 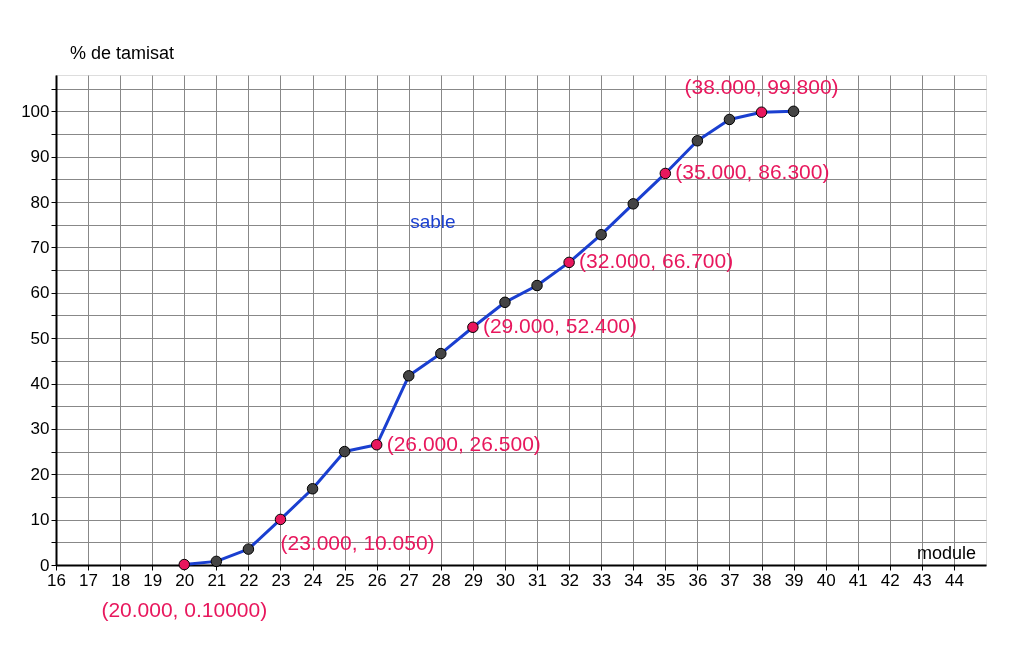 I want to click on y-tick-label: 60, so click(x=40, y=293).